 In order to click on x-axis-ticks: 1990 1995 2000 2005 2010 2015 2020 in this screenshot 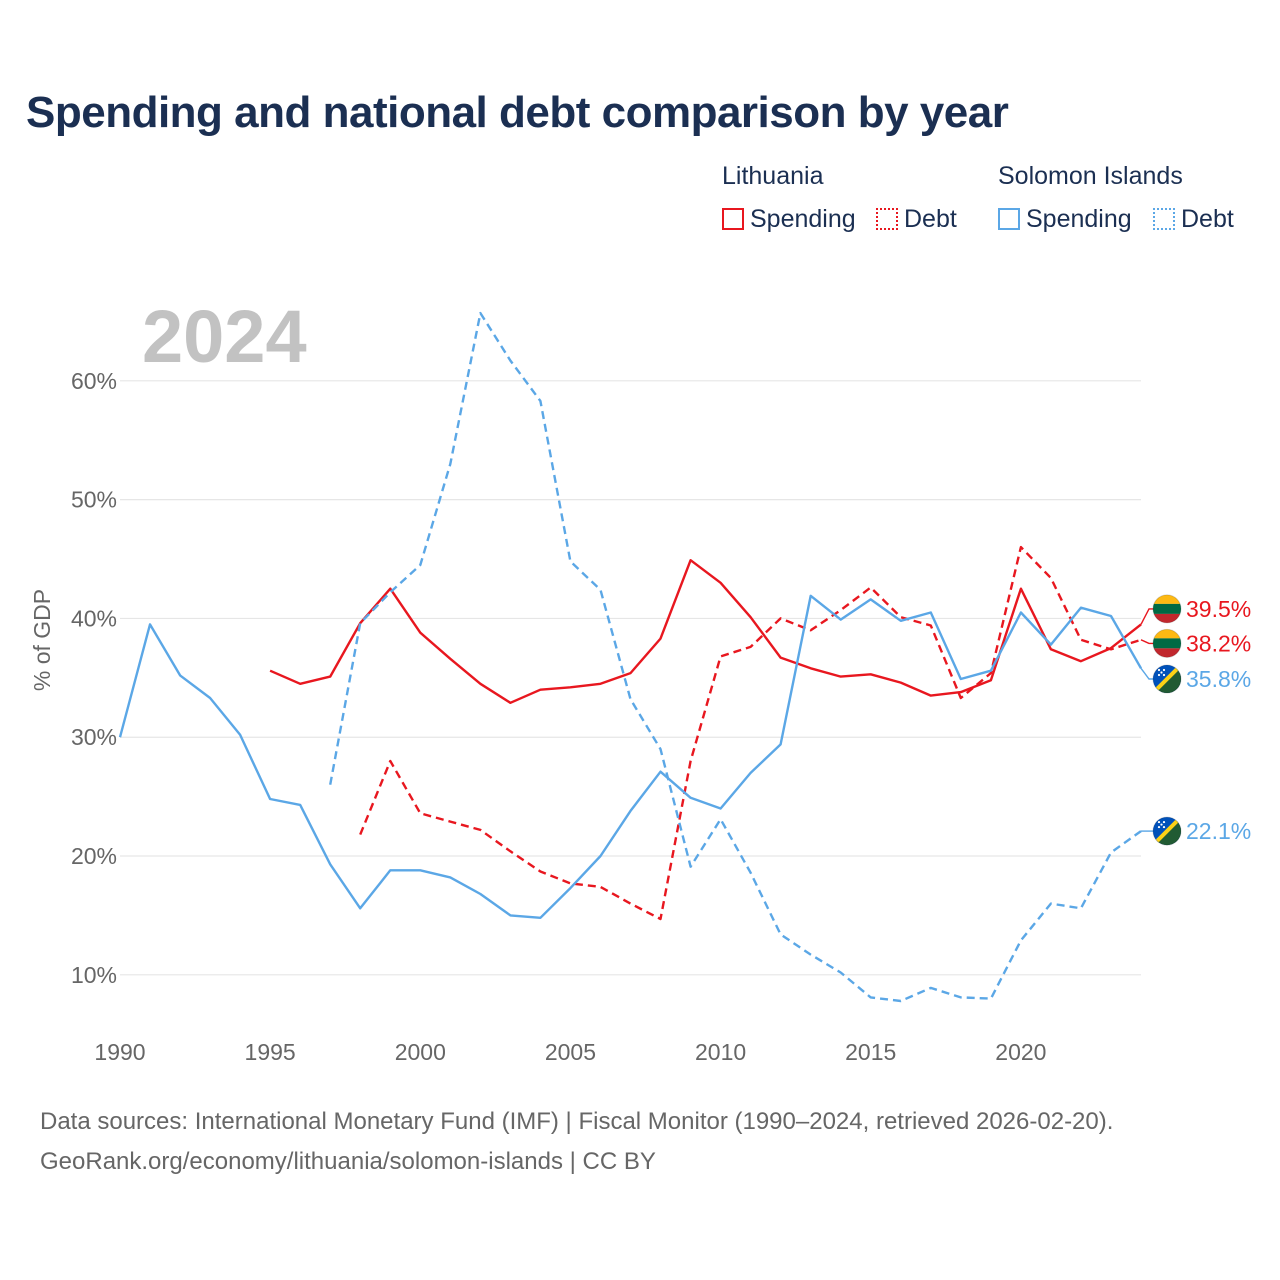, I will do `click(570, 1052)`.